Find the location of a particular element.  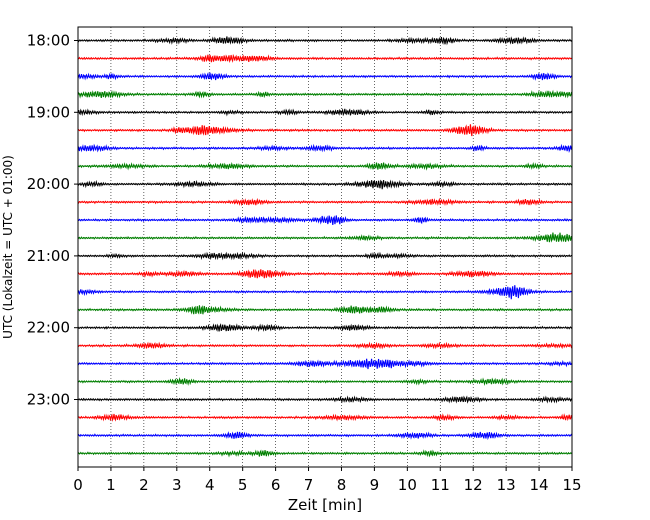

y-tick-label: 23:00 is located at coordinates (48, 400).